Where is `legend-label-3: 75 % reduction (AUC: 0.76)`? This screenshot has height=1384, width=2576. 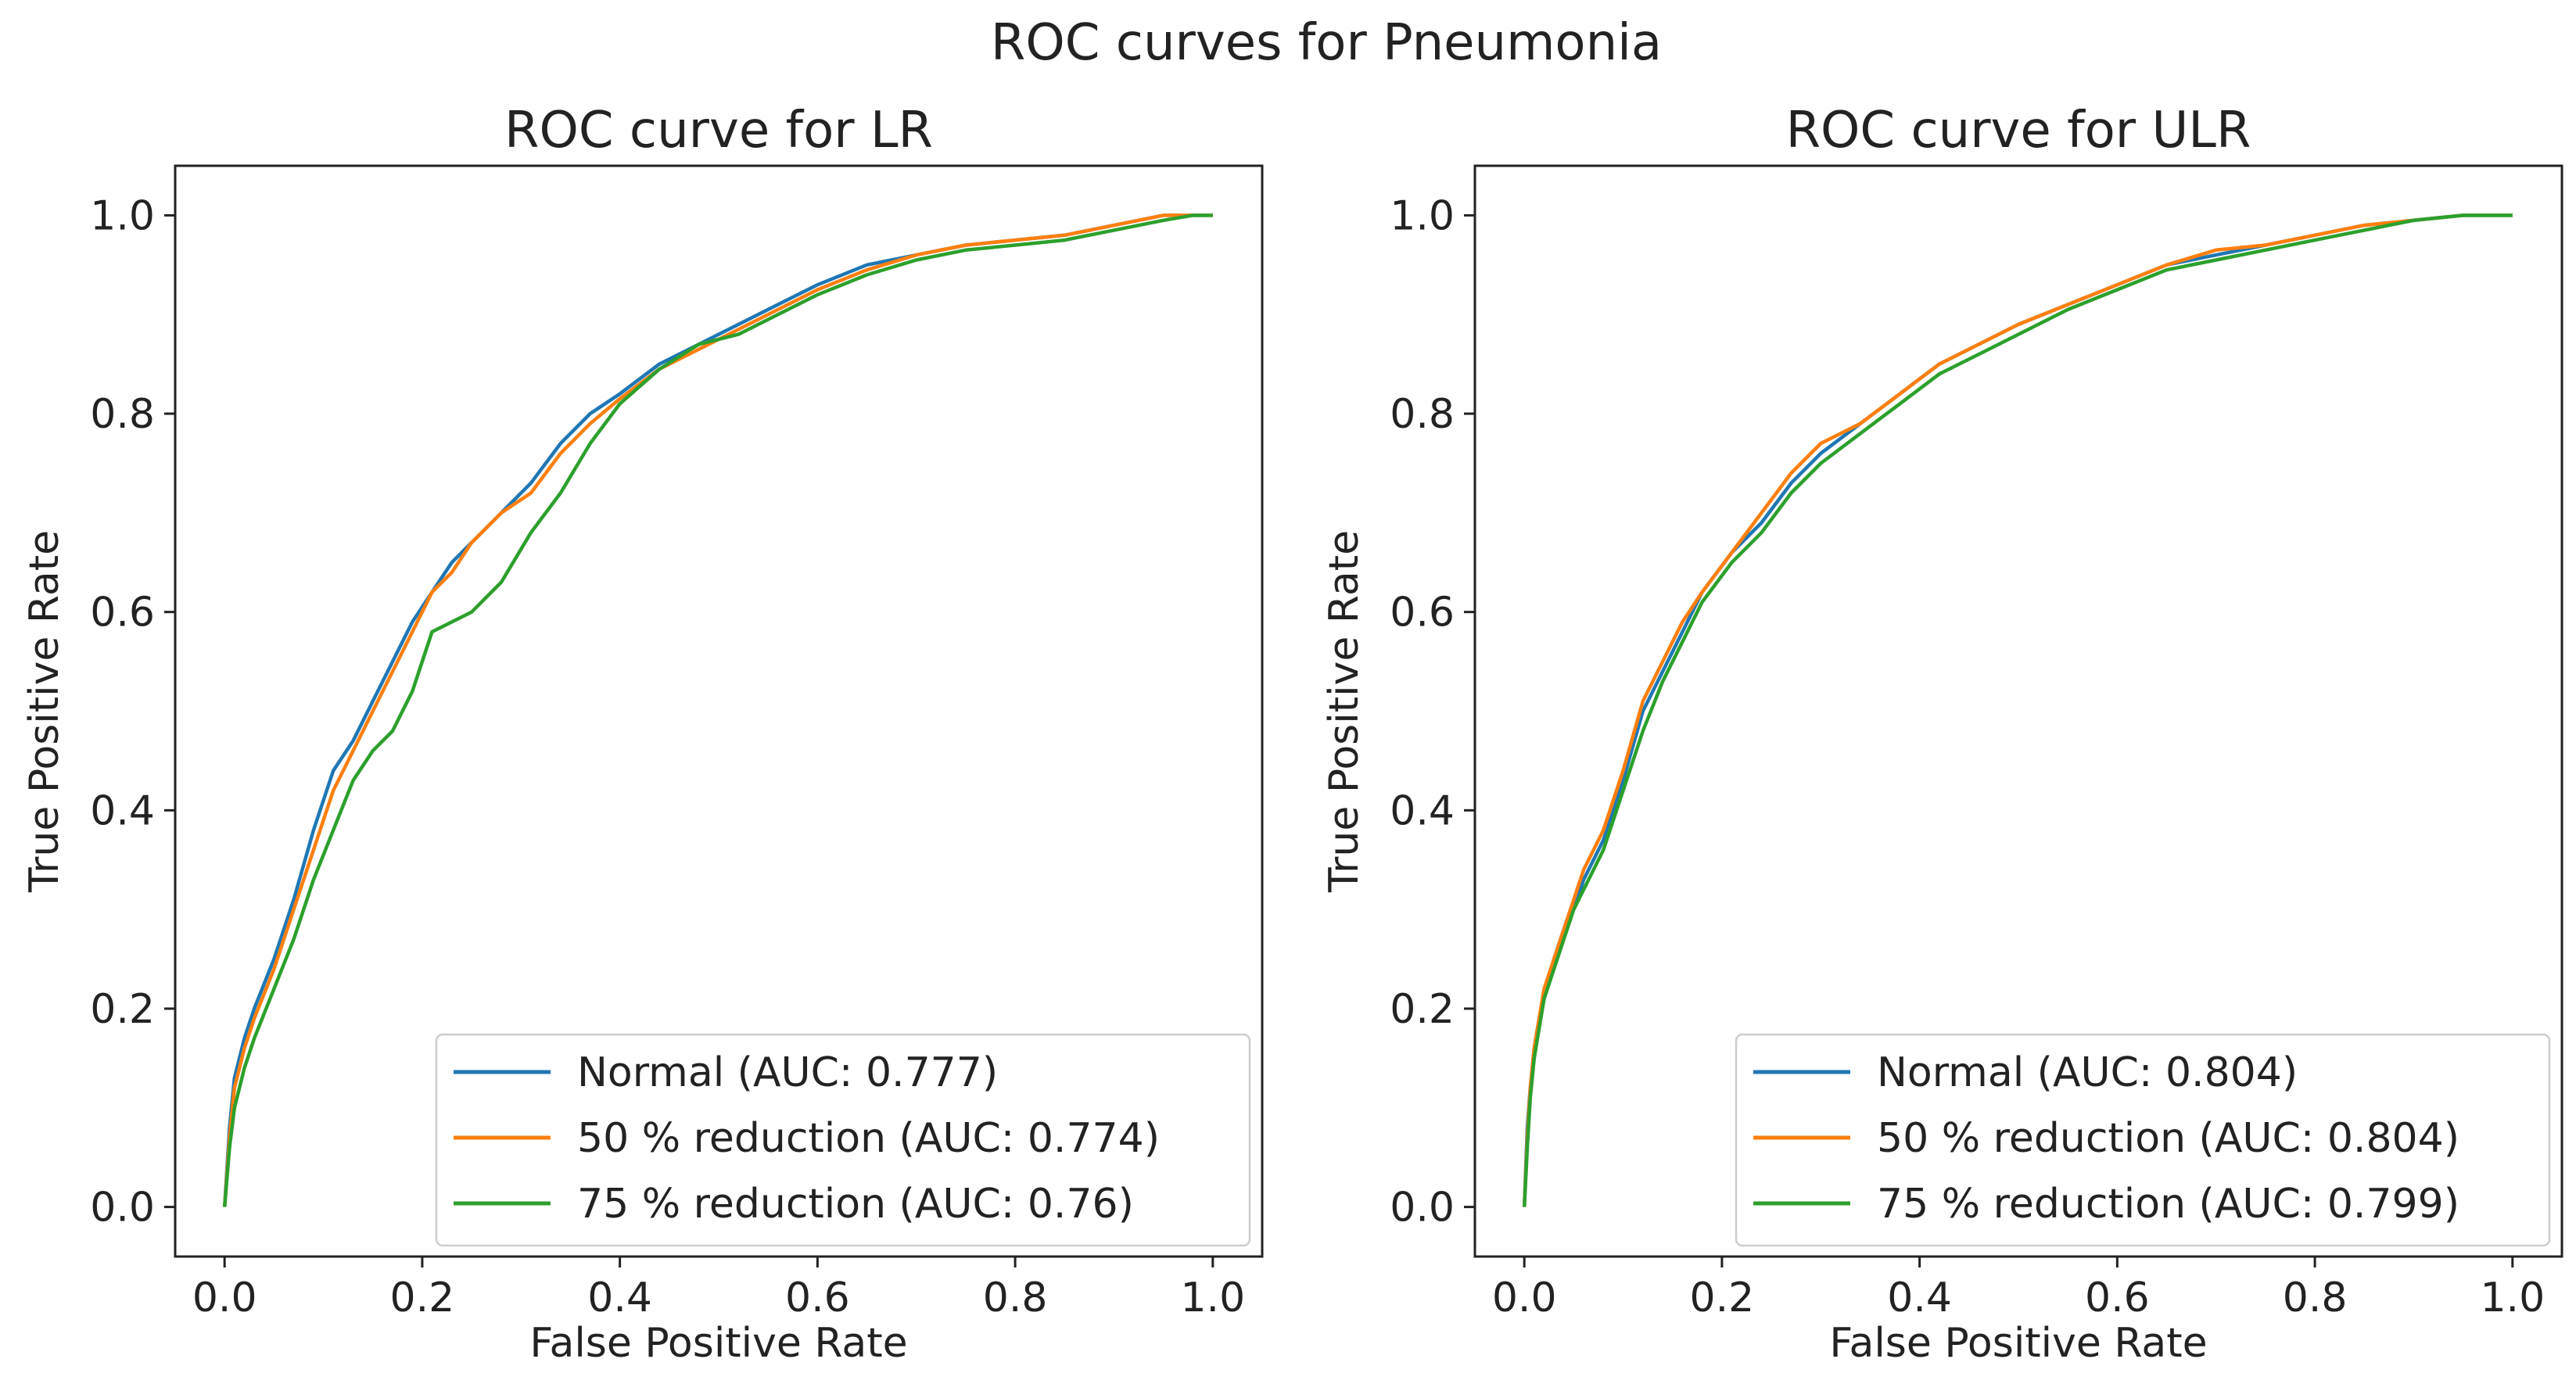 legend-label-3: 75 % reduction (AUC: 0.76) is located at coordinates (856, 1205).